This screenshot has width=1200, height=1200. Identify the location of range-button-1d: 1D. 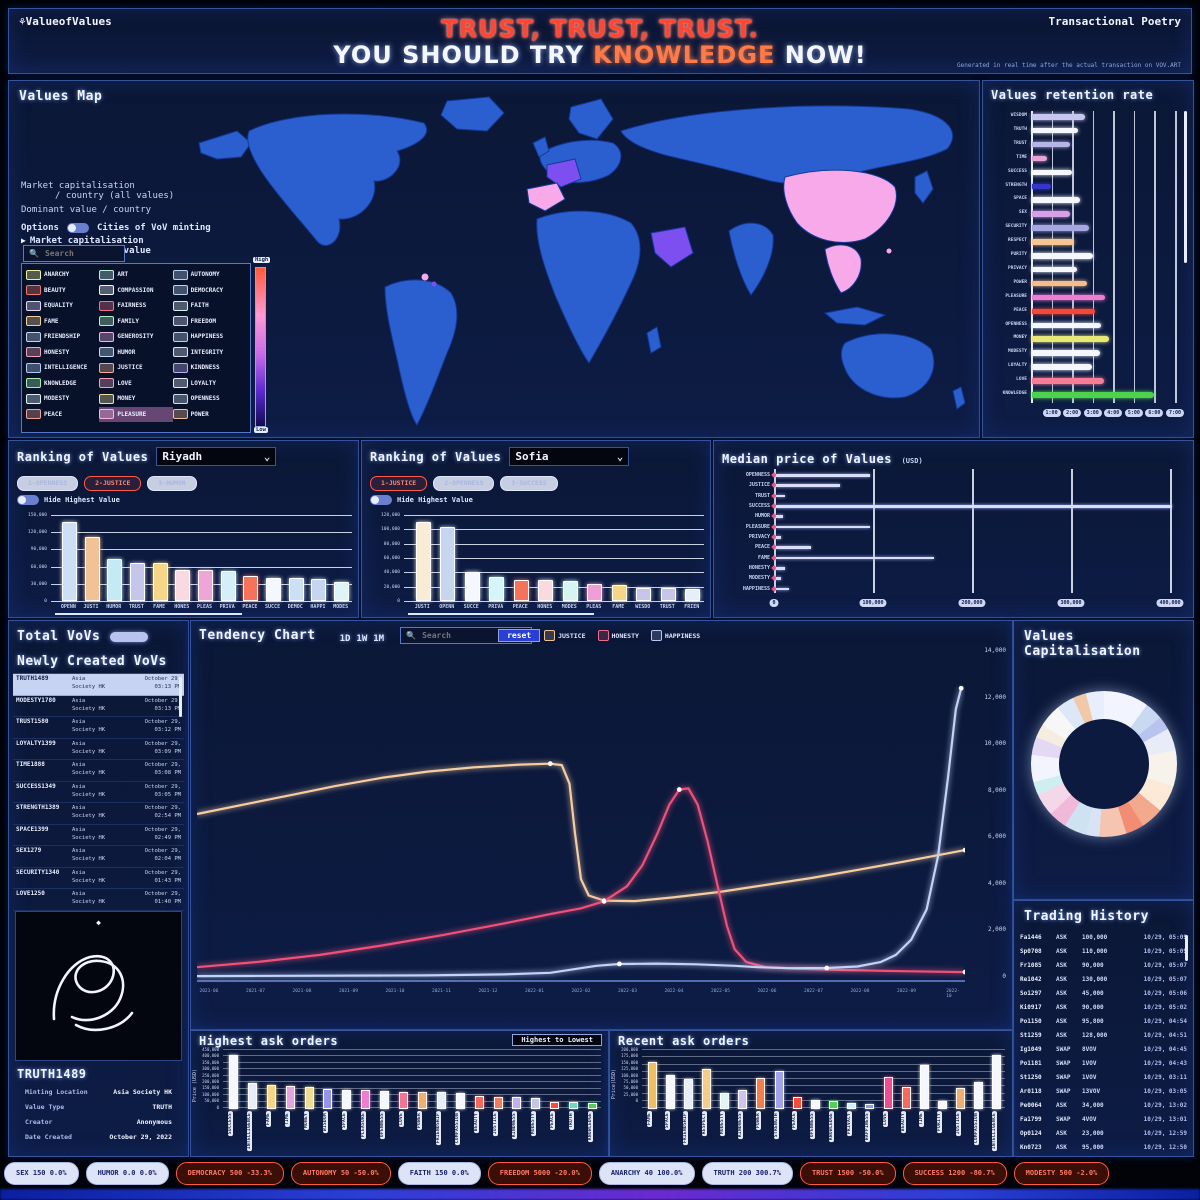
(345, 639).